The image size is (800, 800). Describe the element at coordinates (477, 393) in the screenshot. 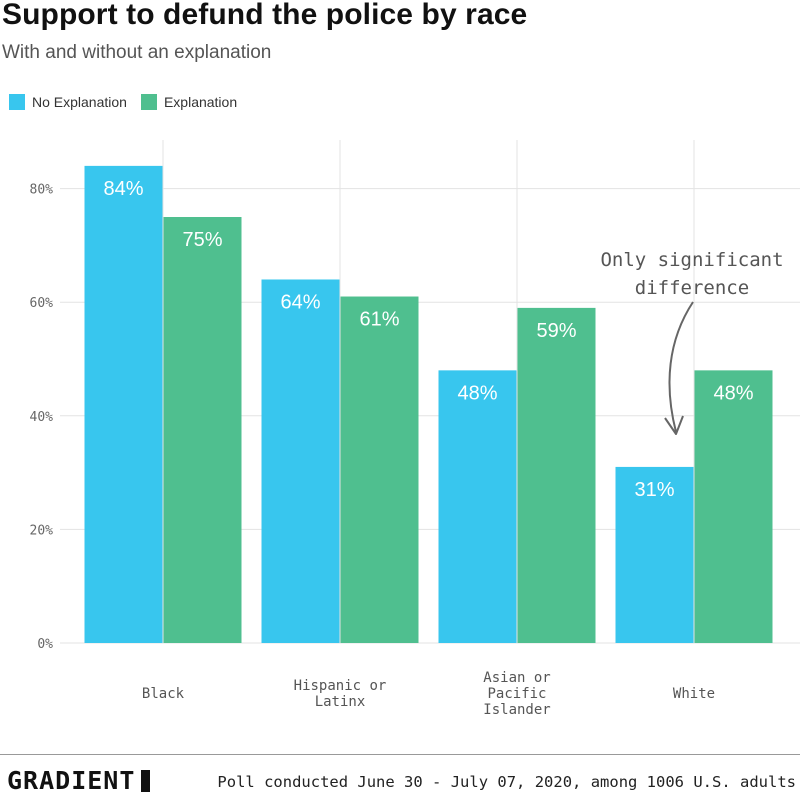

I see `bar-label-no-explanation-2: 48%` at that location.